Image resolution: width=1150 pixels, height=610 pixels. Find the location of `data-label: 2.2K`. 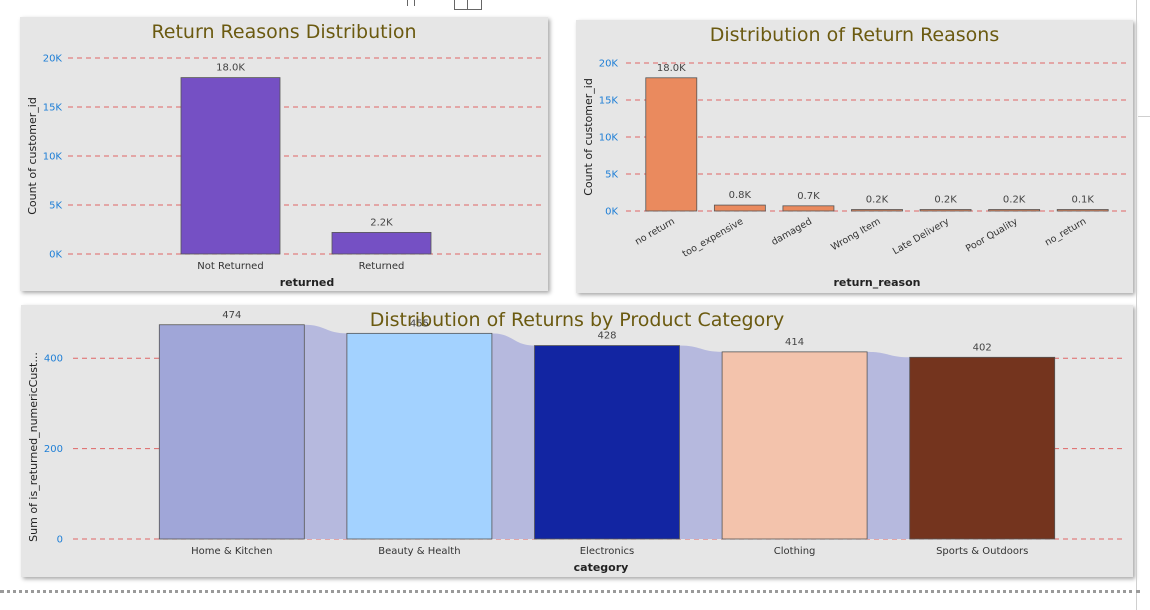

data-label: 2.2K is located at coordinates (381, 222).